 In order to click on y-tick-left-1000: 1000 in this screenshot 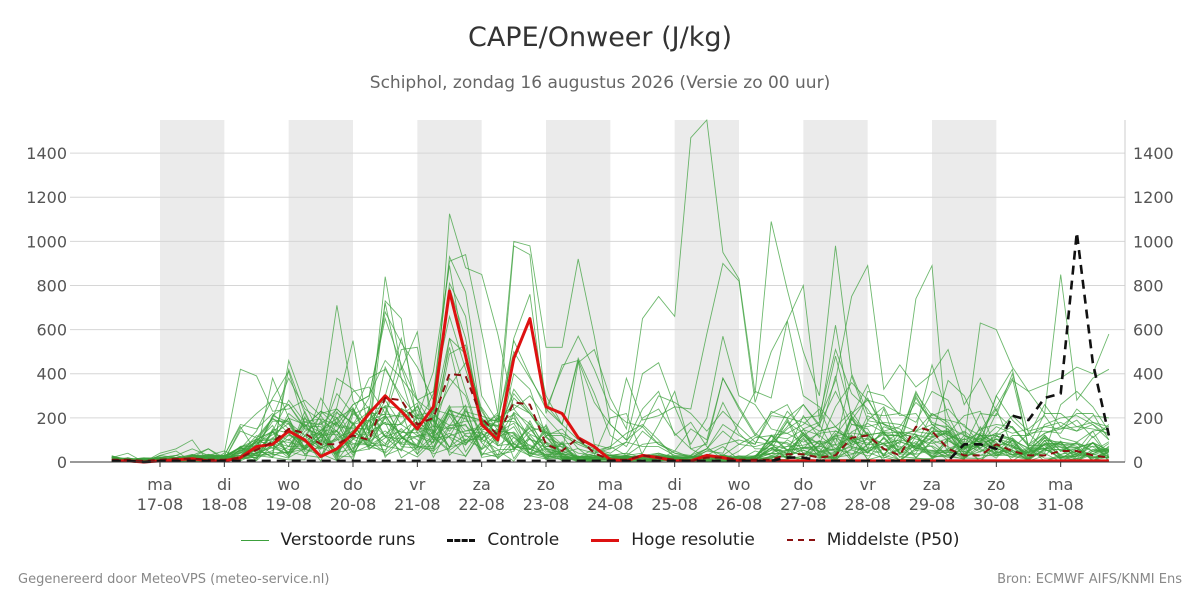, I will do `click(46, 241)`.